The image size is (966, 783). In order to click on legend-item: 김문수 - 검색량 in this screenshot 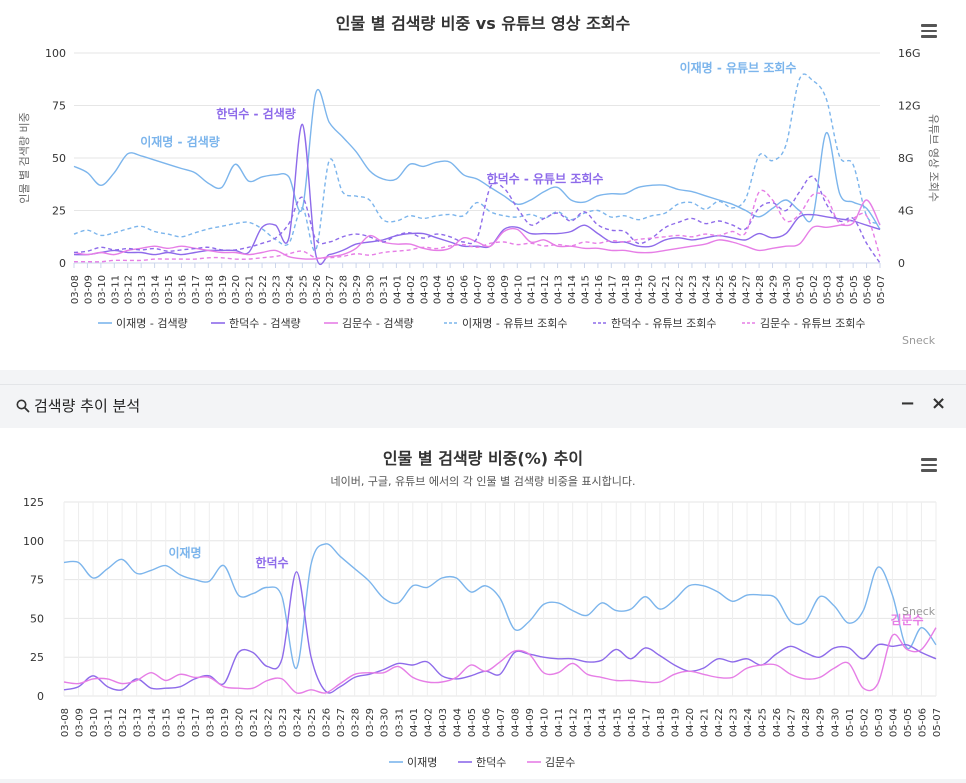, I will do `click(378, 323)`.